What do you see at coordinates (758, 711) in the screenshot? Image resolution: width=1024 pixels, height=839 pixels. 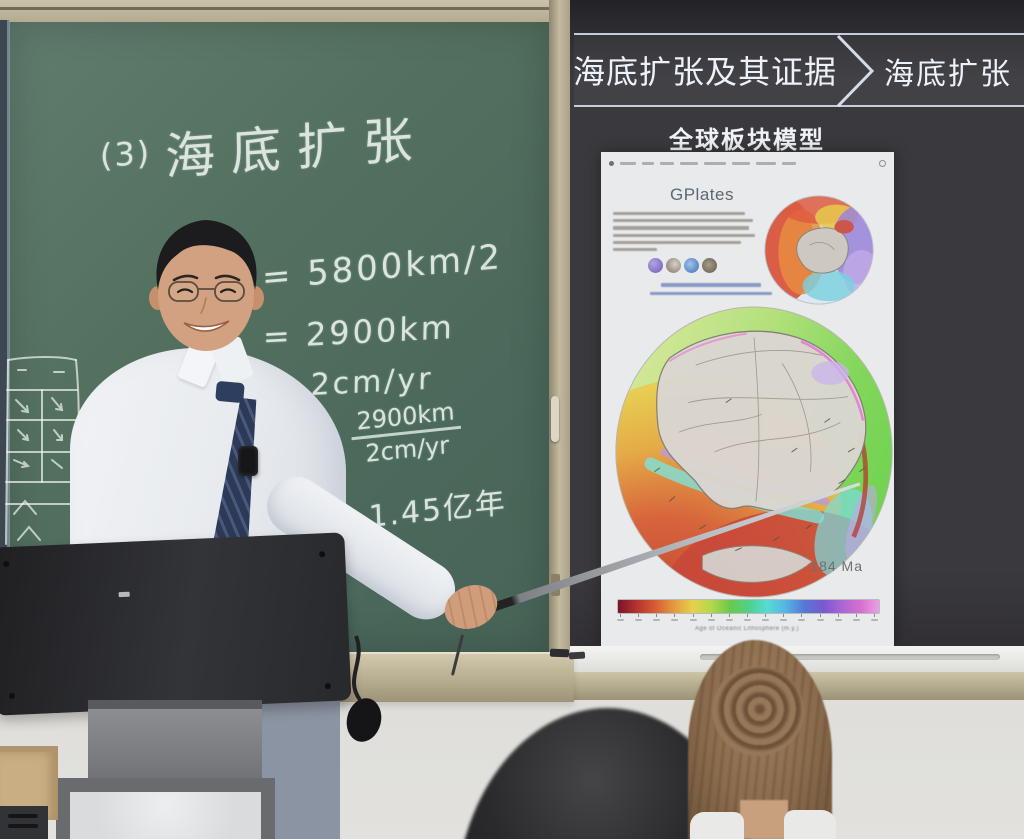 I see `student-hair-bun` at bounding box center [758, 711].